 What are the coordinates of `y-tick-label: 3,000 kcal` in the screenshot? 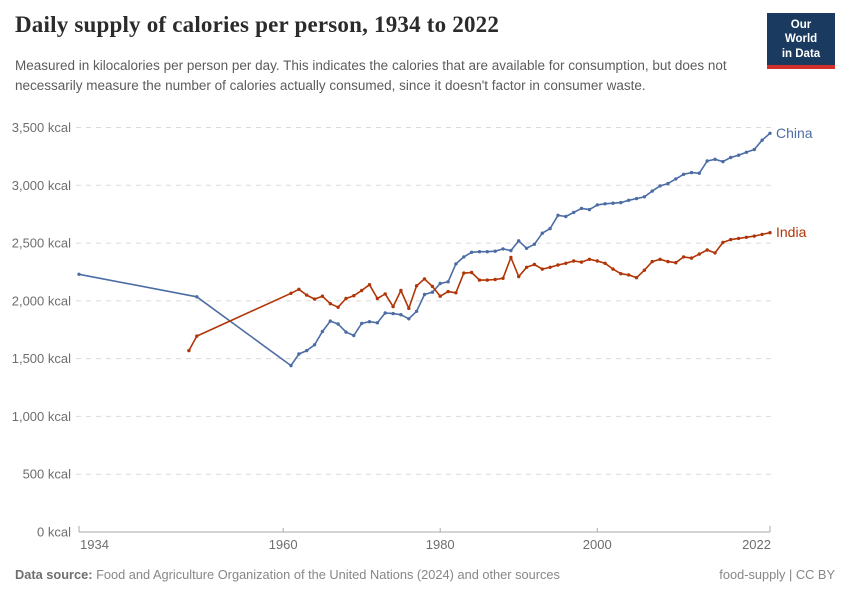 It's located at (41, 185).